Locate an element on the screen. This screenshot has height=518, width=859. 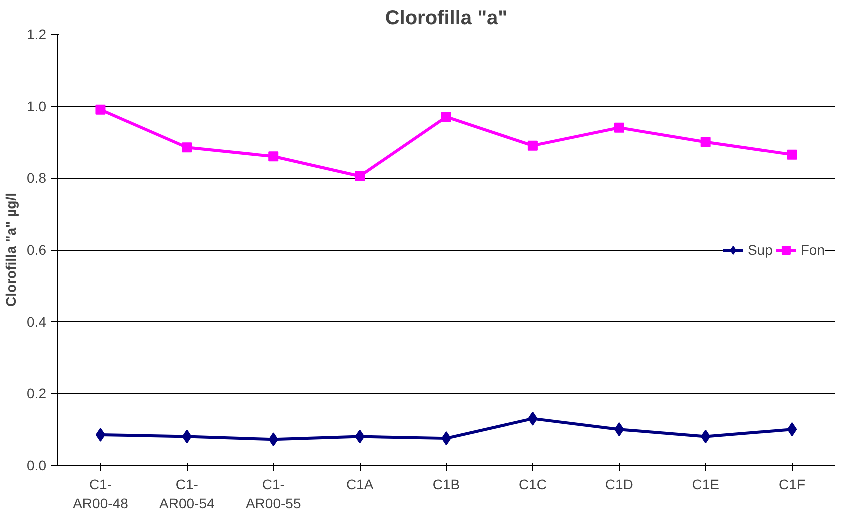
x-tick-label: C1D is located at coordinates (619, 484).